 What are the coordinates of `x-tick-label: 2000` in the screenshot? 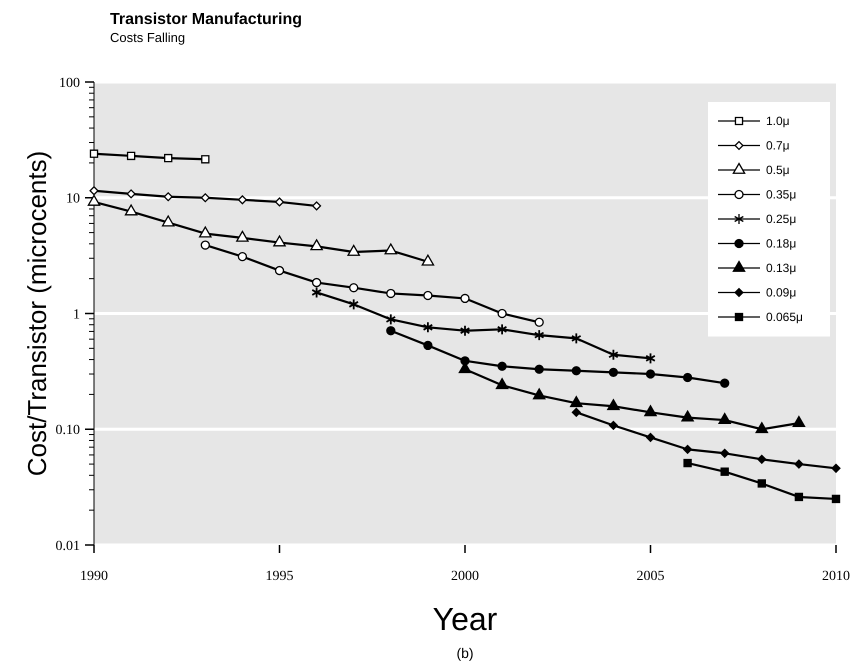 It's located at (465, 576).